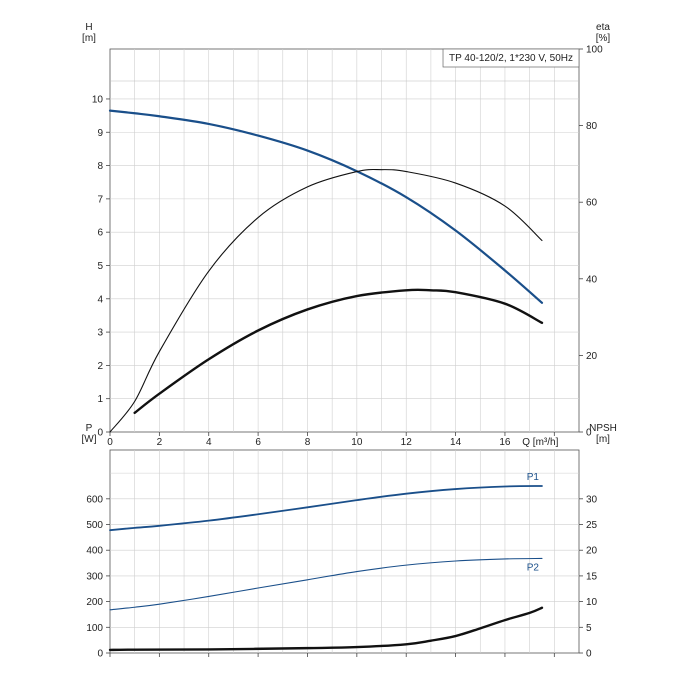  Describe the element at coordinates (94, 525) in the screenshot. I see `y-left-tick-label: 500` at that location.